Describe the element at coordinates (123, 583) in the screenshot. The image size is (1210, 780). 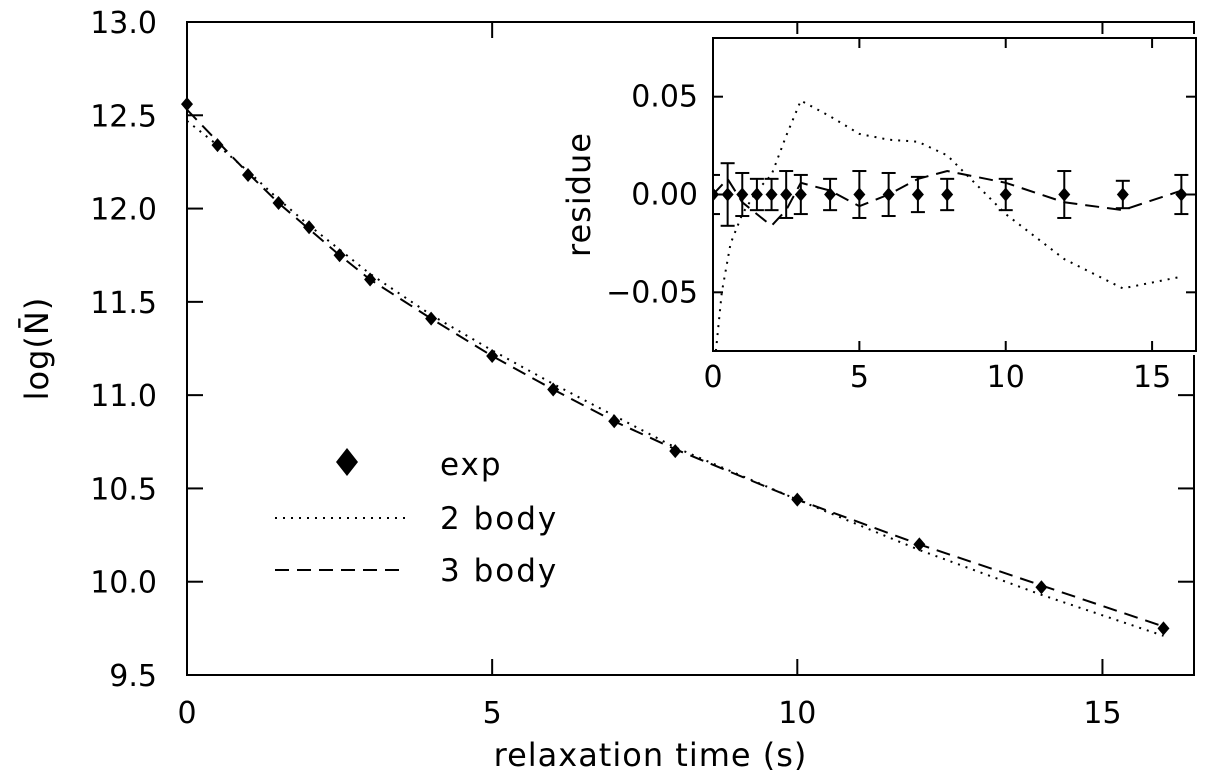
I see `main-ytick-label: 10.0` at that location.